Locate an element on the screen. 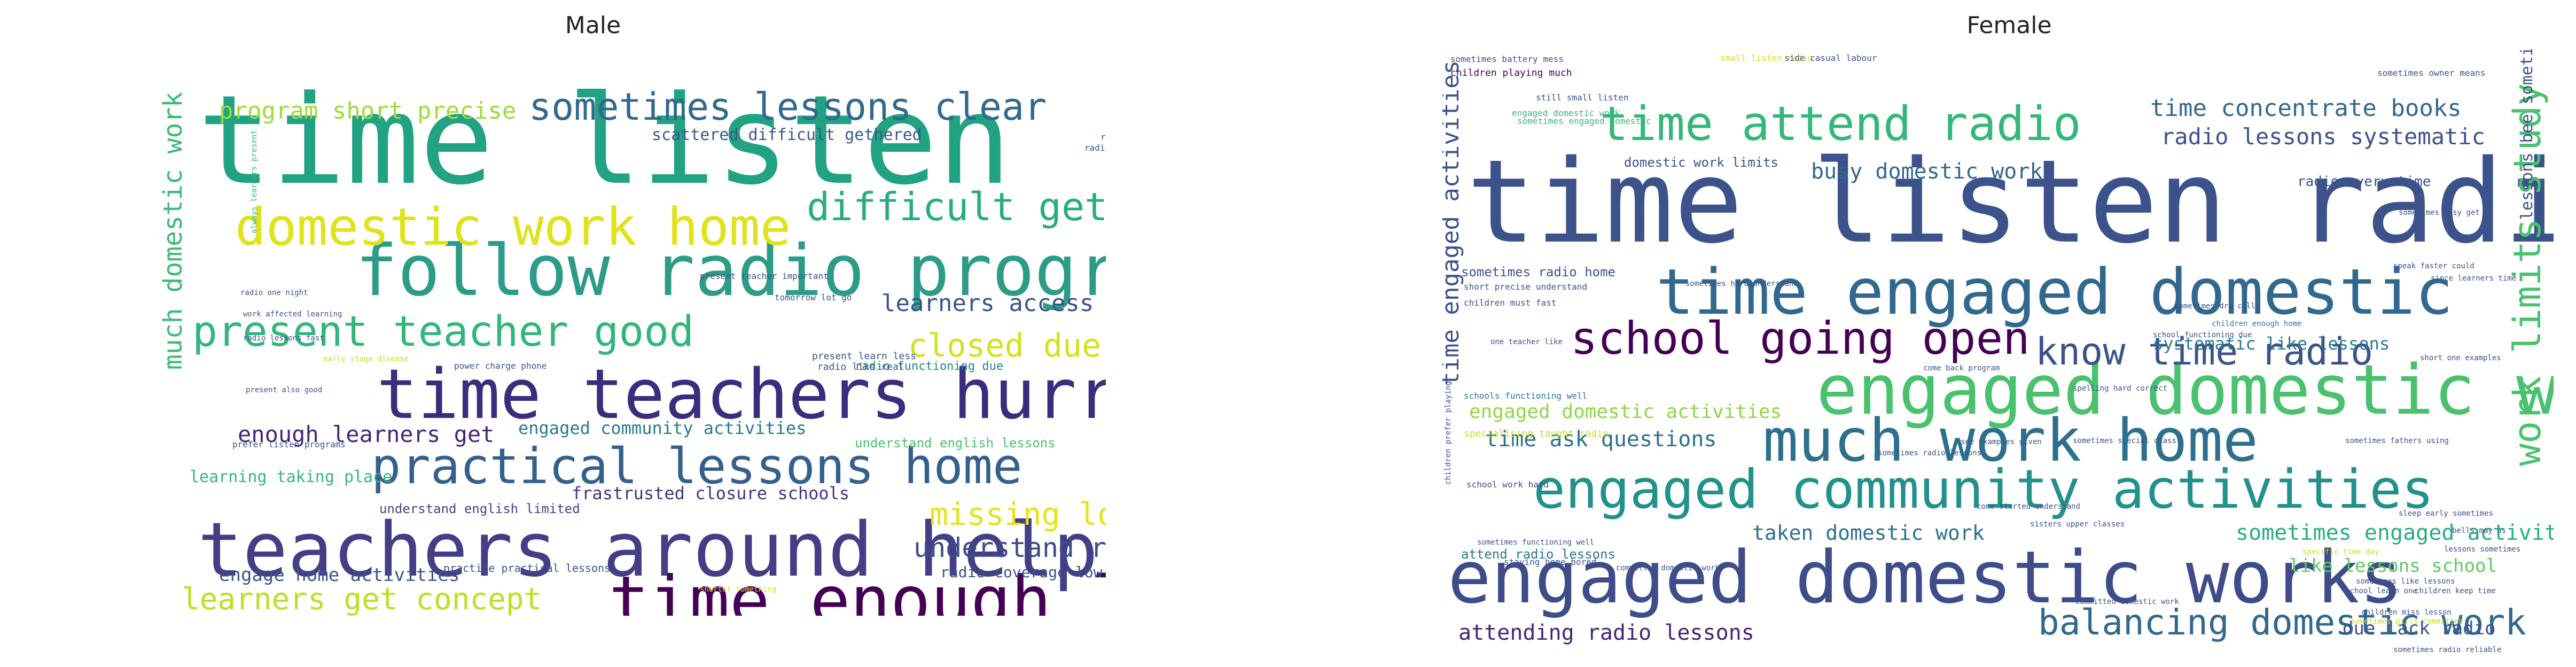 The width and height of the screenshot is (2576, 667). male-cloud-word: prefer listen programs is located at coordinates (289, 444).